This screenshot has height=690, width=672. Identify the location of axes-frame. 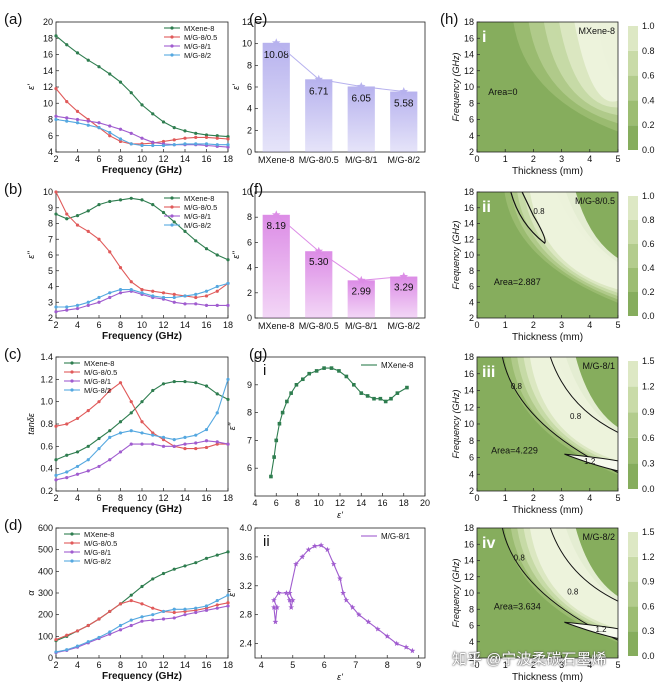
(142, 593).